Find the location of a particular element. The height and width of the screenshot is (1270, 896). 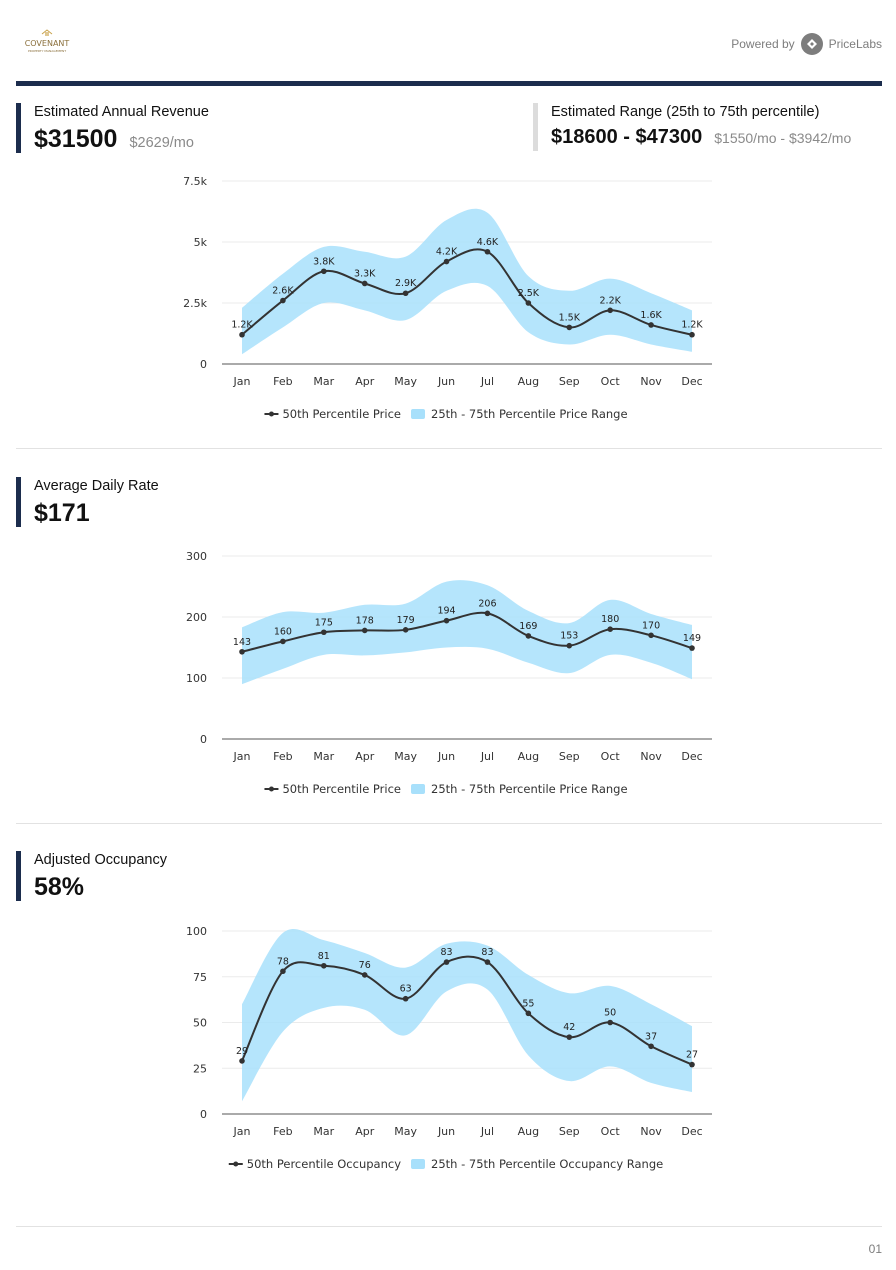

legend-median-label: 50th Percentile Price is located at coordinates (341, 414).